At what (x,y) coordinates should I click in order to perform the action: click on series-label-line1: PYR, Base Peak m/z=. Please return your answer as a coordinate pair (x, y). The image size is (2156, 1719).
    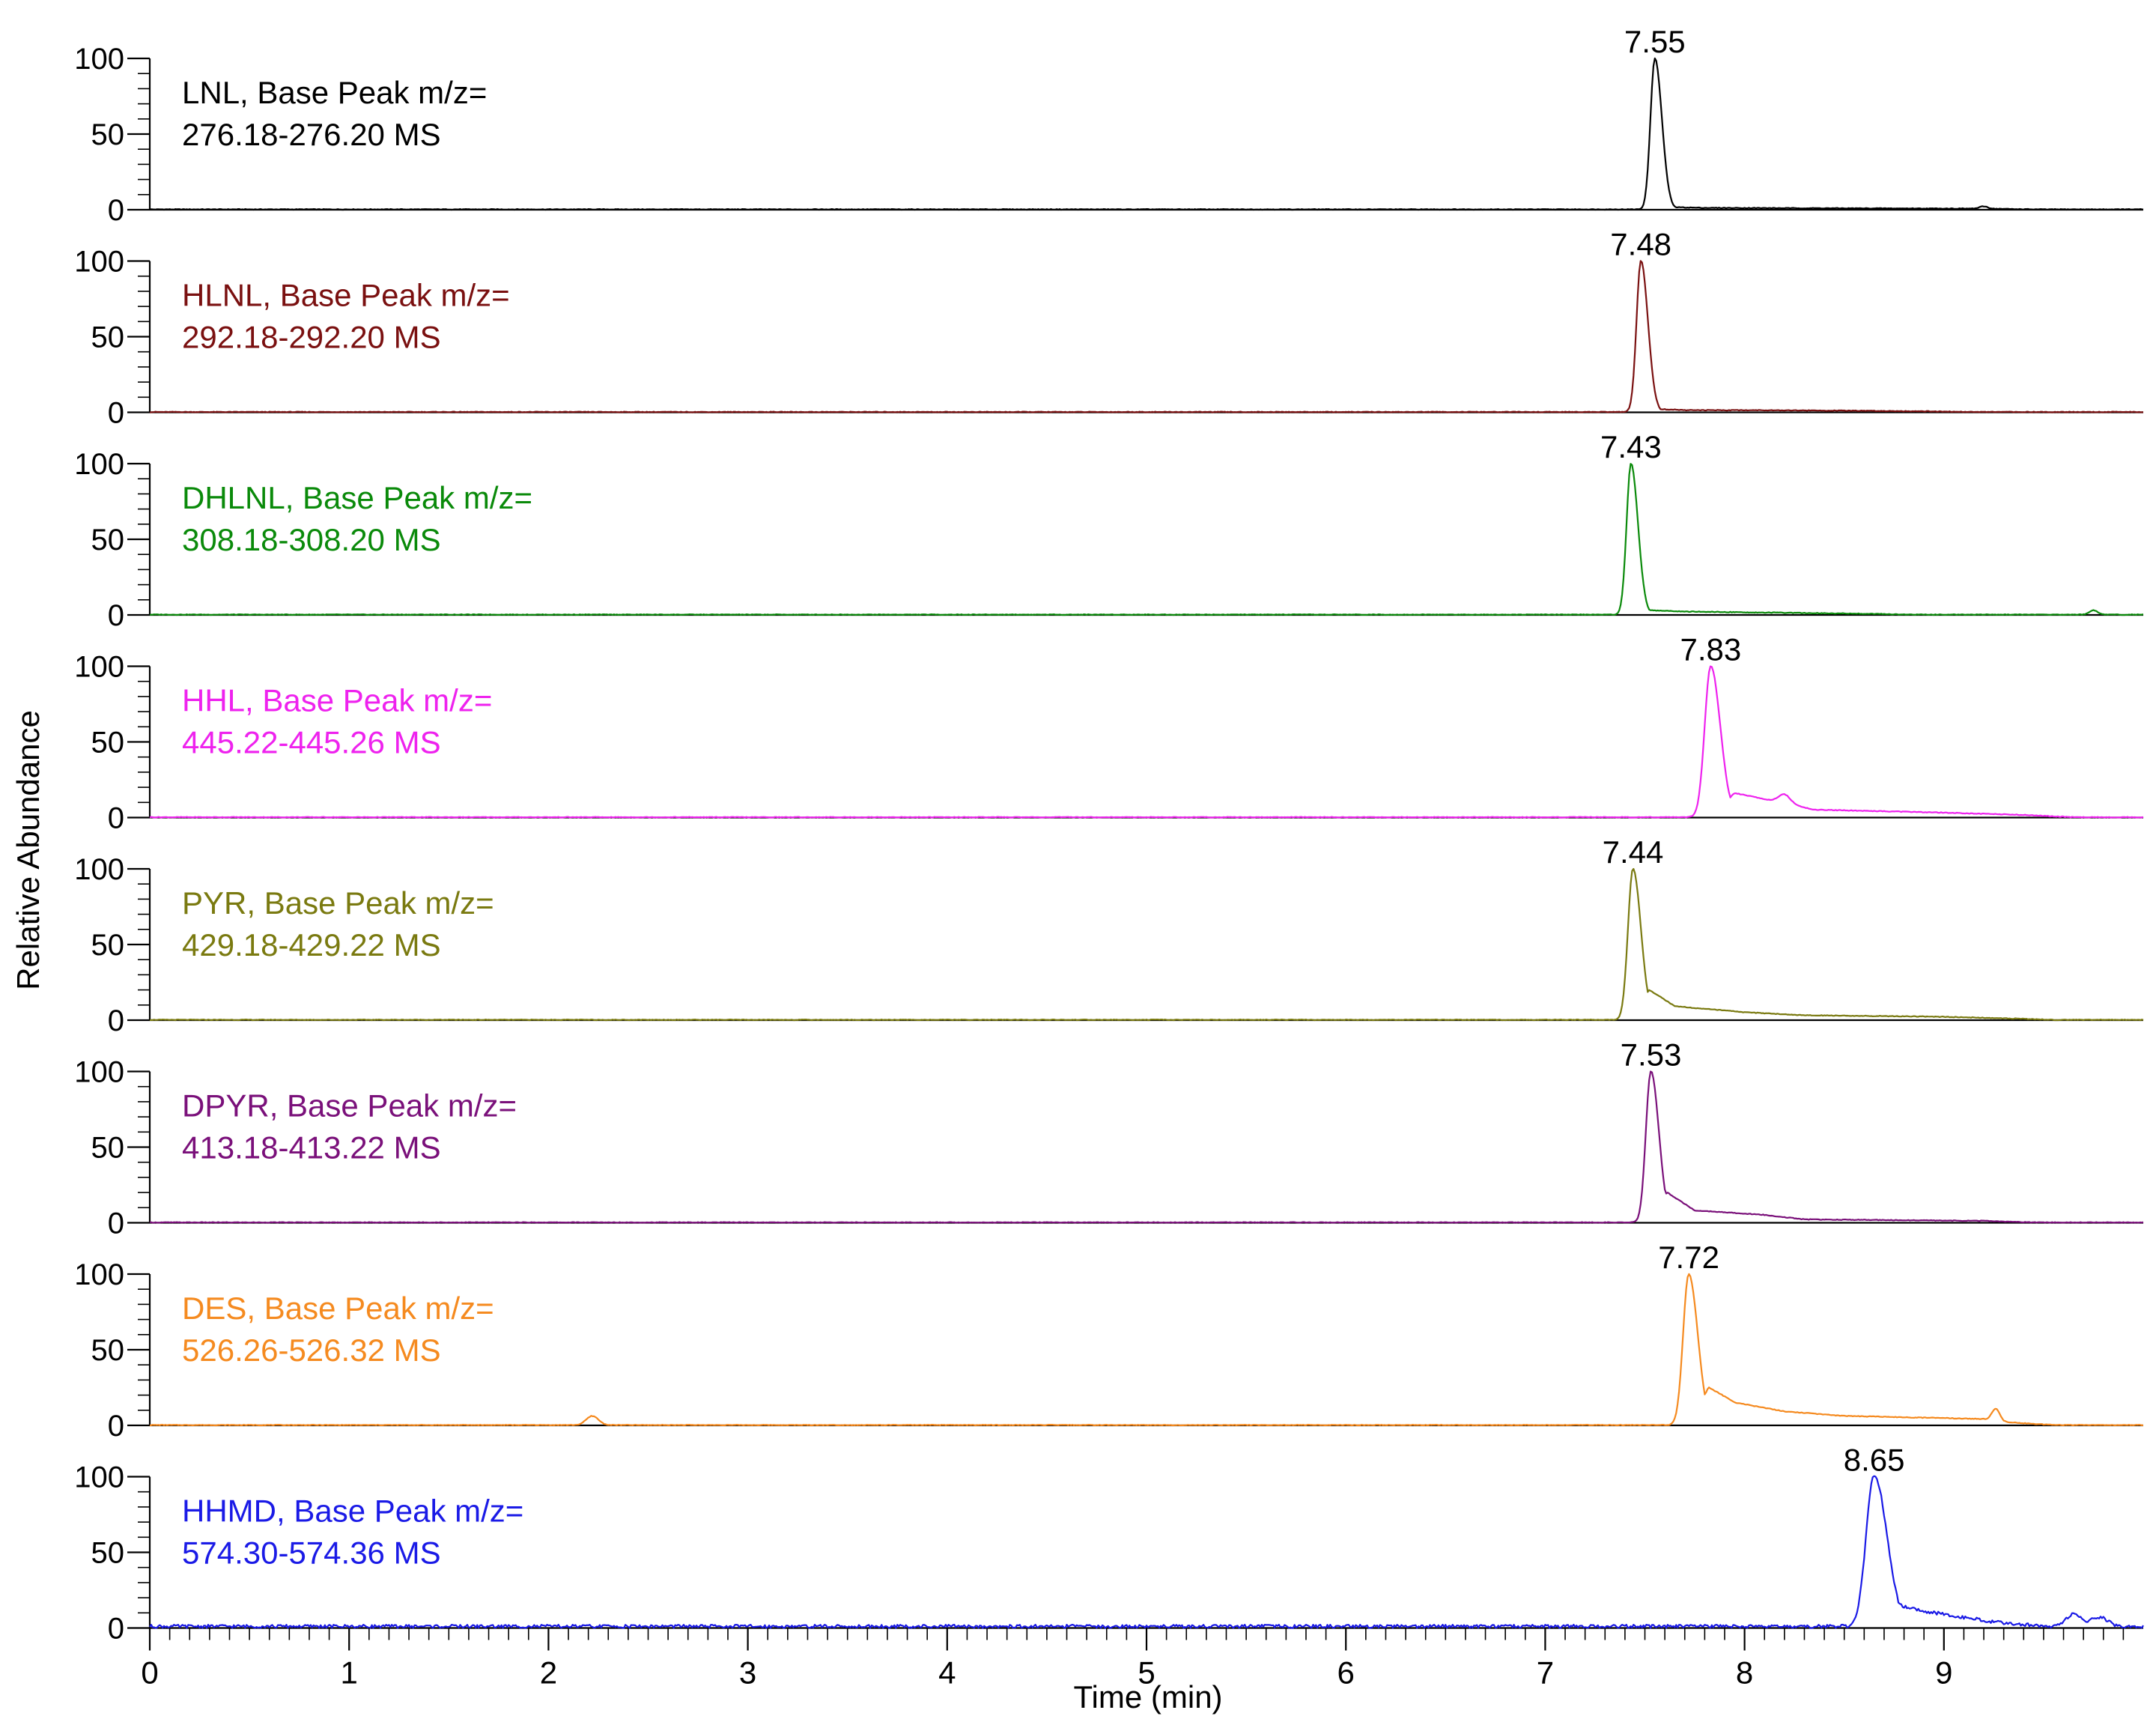
    Looking at the image, I should click on (338, 903).